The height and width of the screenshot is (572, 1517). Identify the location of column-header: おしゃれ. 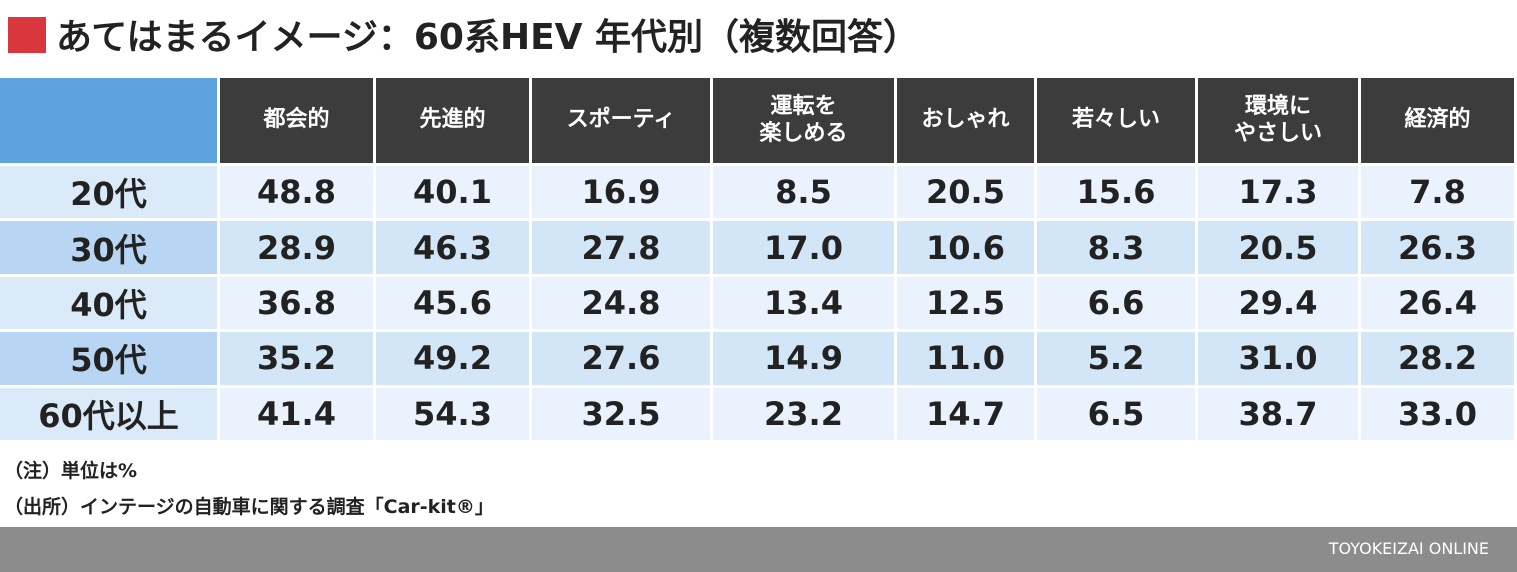
(965, 120).